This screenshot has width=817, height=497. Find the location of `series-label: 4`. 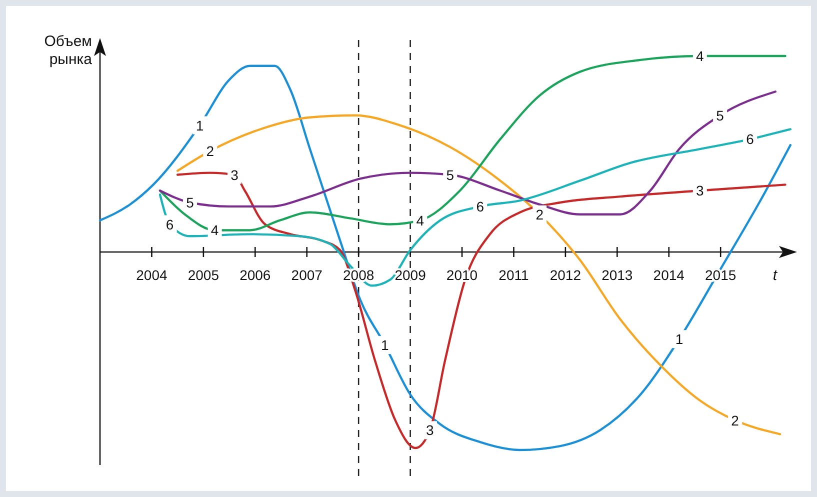

series-label: 4 is located at coordinates (214, 230).